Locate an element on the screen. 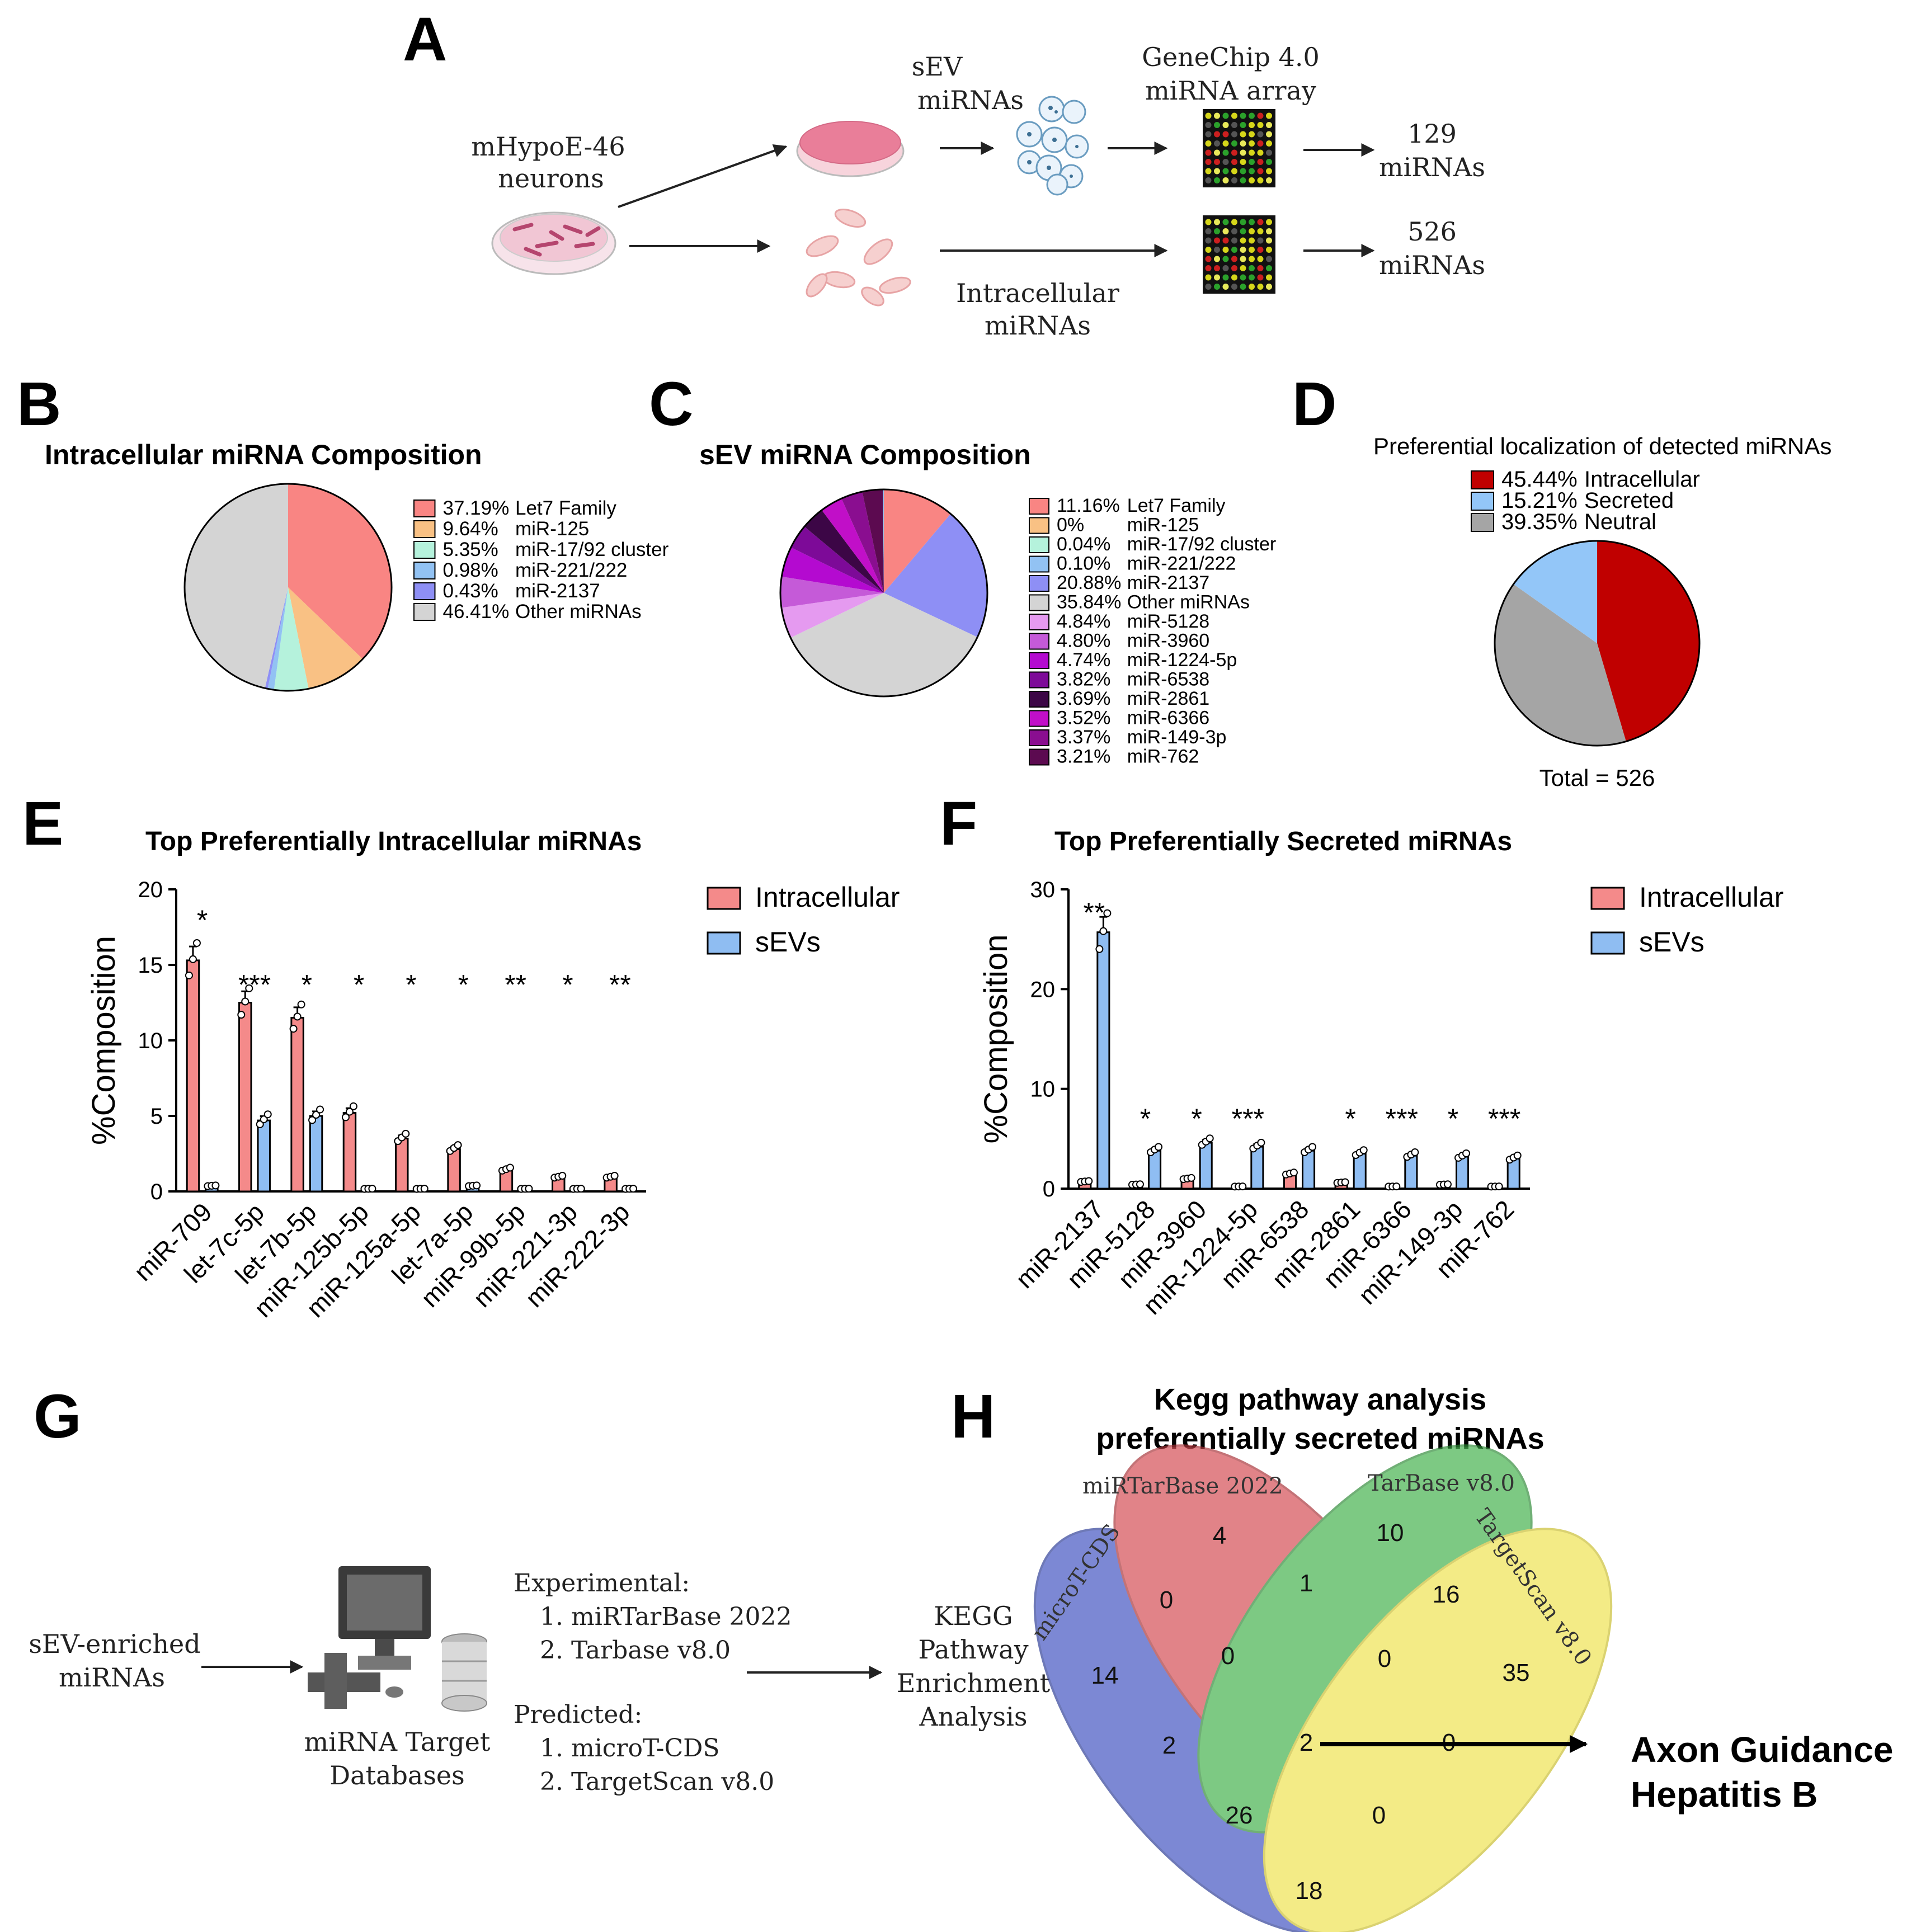  legend-percent: 0.43% is located at coordinates (470, 591).